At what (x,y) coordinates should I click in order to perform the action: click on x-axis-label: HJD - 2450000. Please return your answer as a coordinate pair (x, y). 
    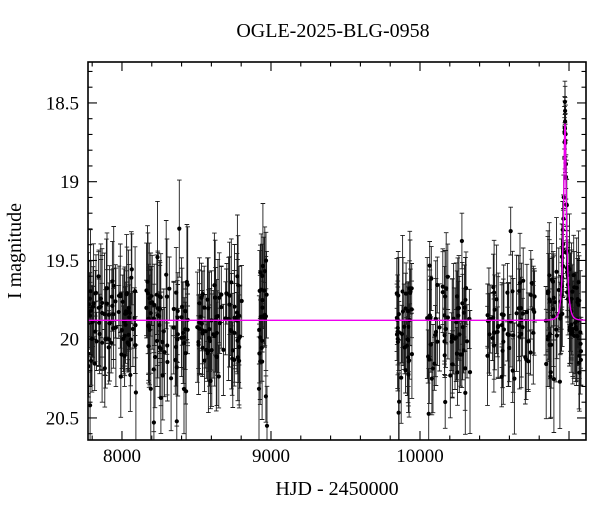
    Looking at the image, I should click on (336, 489).